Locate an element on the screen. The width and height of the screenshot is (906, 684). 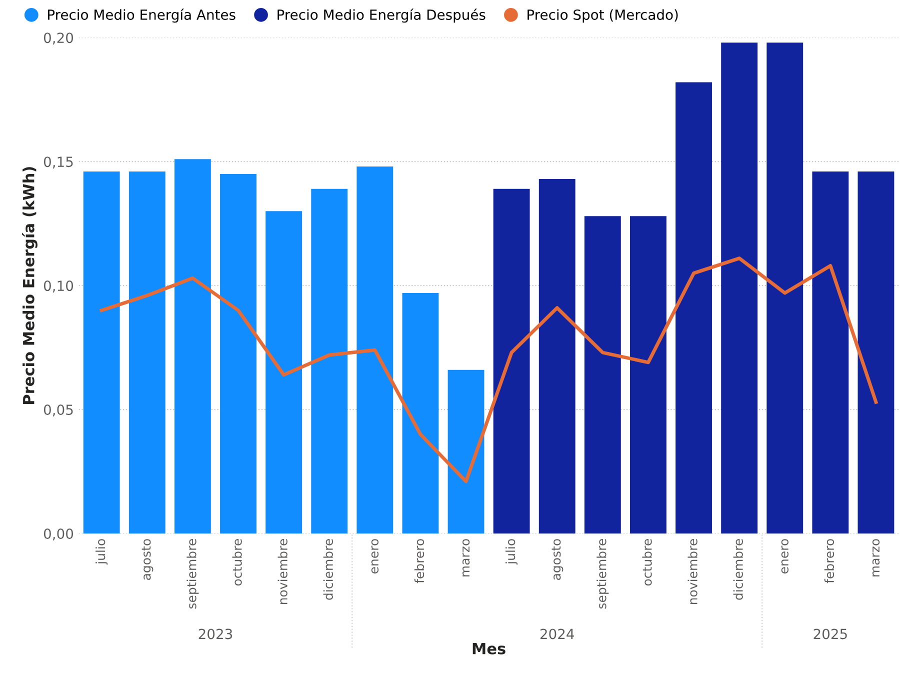
y-tick-label: 0,05 is located at coordinates (58, 410).